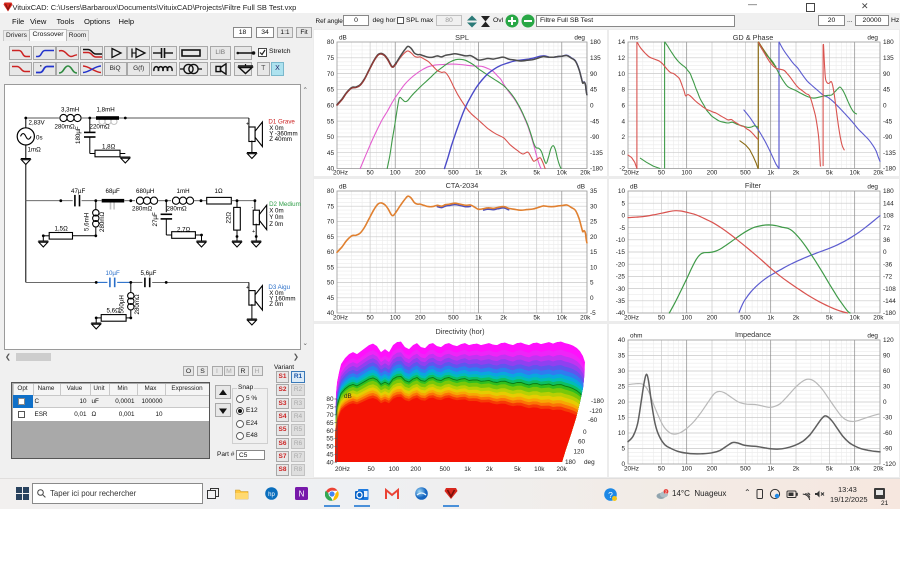 This screenshot has height=574, width=900. What do you see at coordinates (78, 191) in the screenshot?
I see `svg-text: 47µF` at bounding box center [78, 191].